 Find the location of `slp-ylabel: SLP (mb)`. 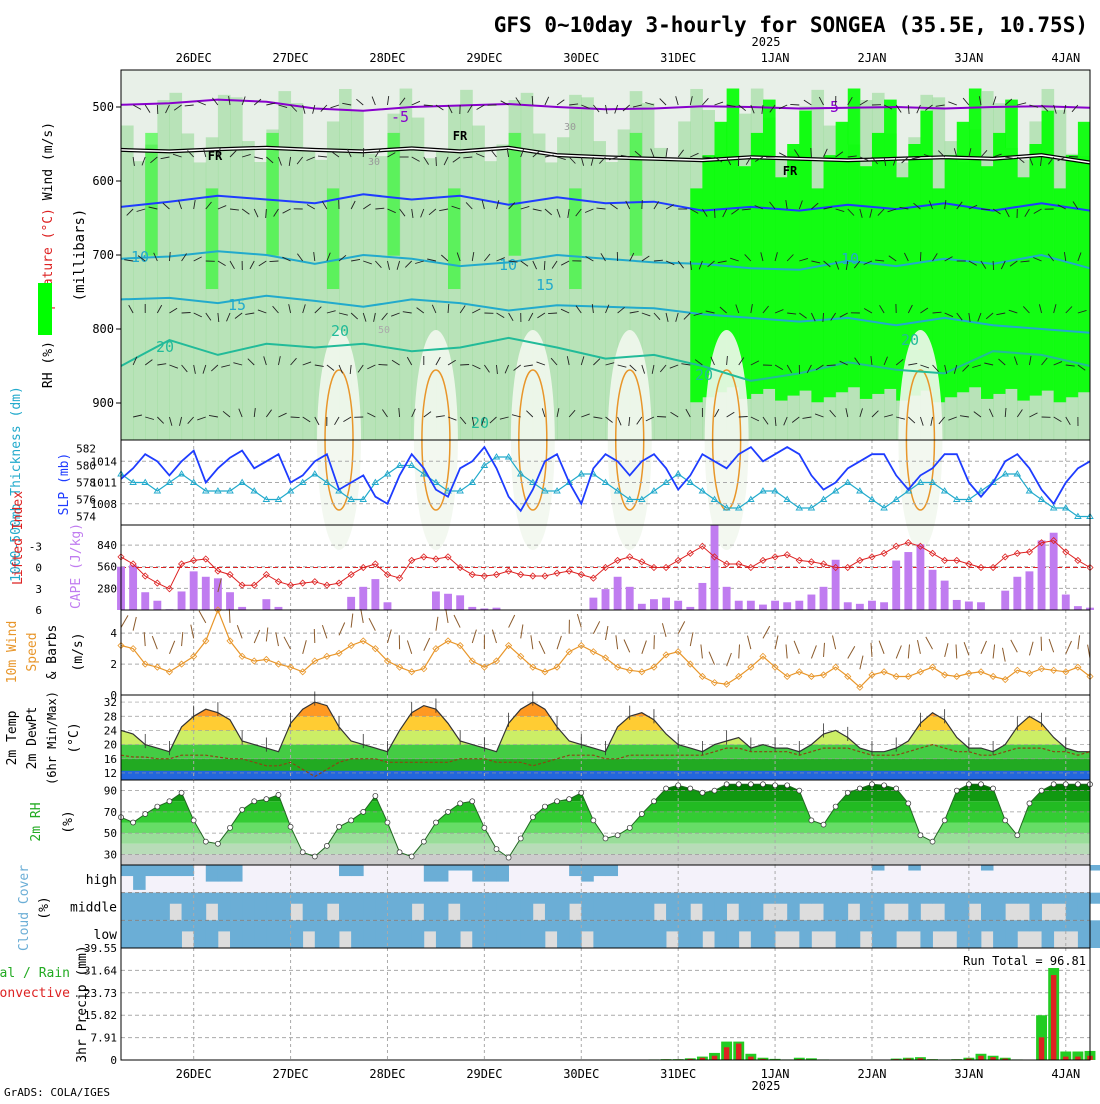

slp-ylabel: SLP (mb) is located at coordinates (64, 484).